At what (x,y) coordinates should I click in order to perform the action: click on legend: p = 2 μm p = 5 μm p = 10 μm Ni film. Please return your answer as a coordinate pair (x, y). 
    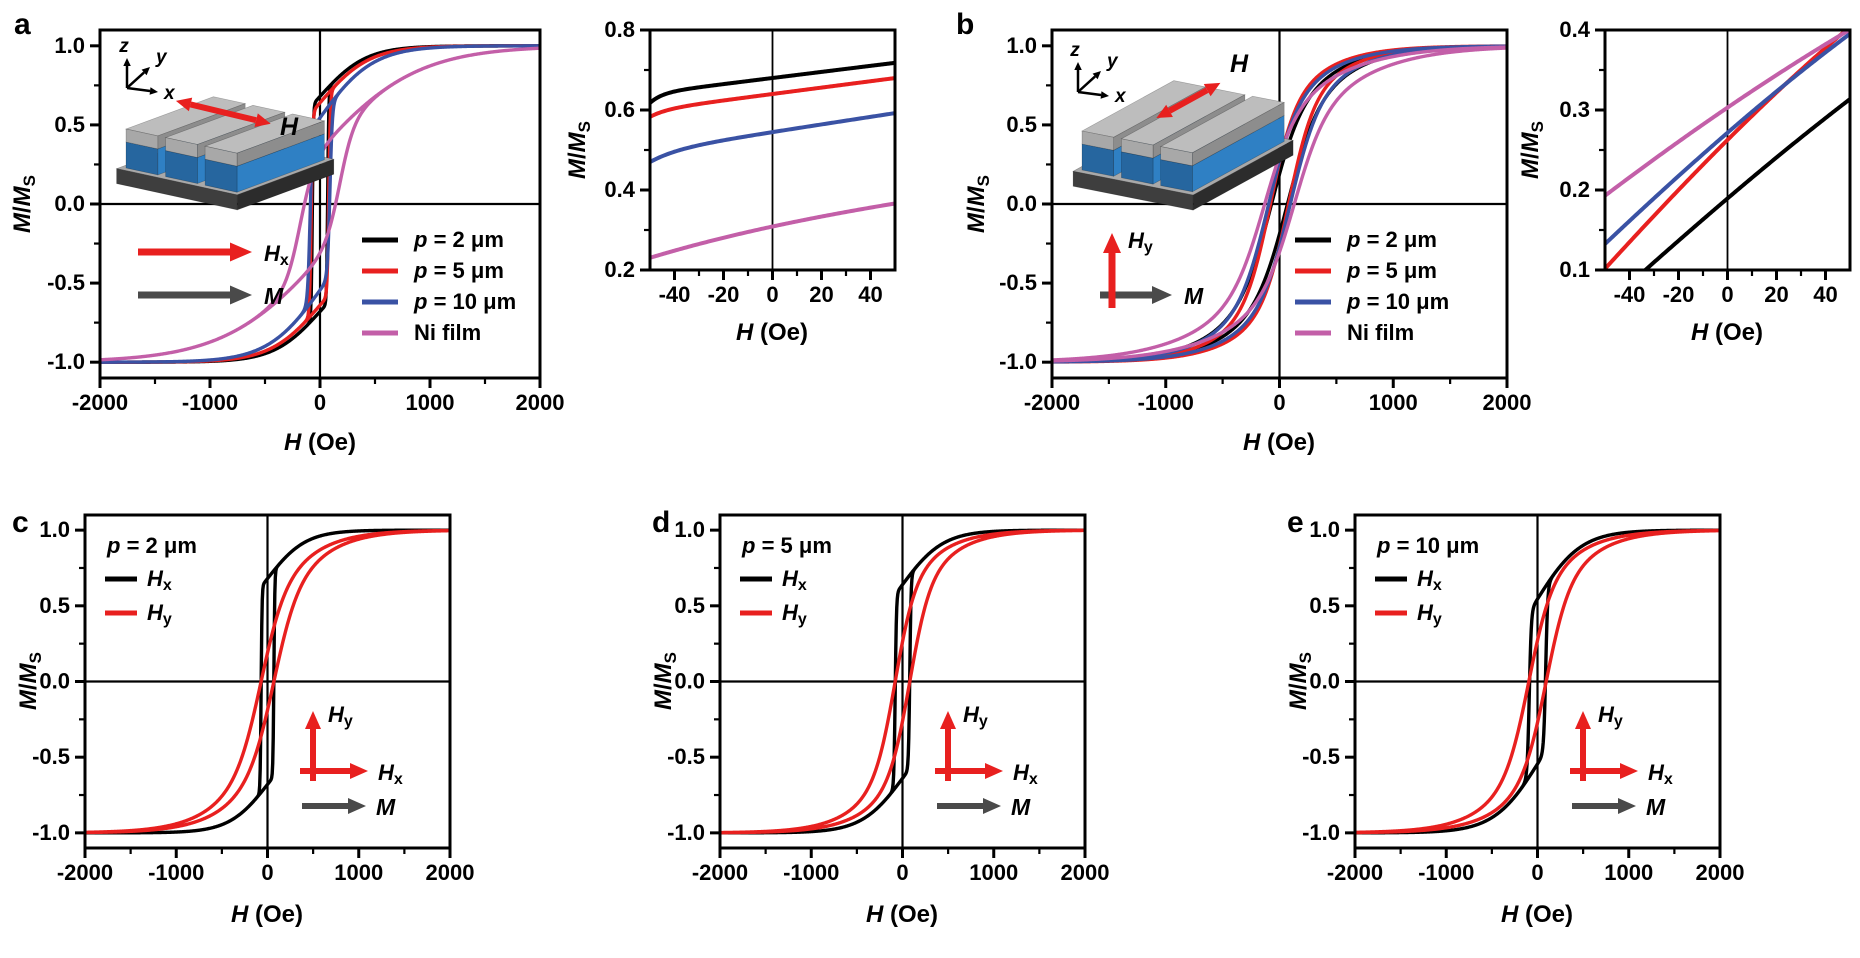
    Looking at the image, I should click on (439, 286).